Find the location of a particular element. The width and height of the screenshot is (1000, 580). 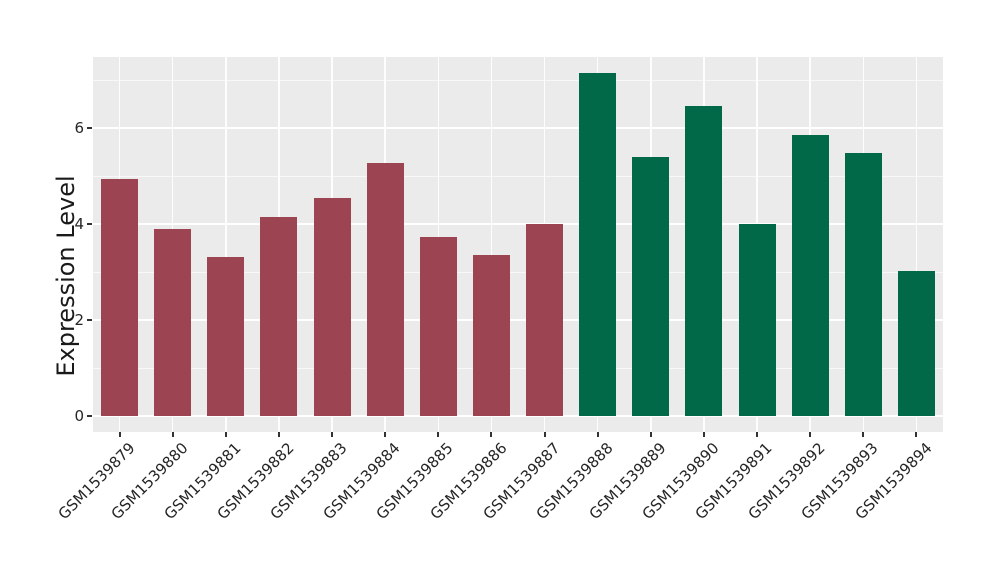

bar-GSM1539891 is located at coordinates (757, 320).